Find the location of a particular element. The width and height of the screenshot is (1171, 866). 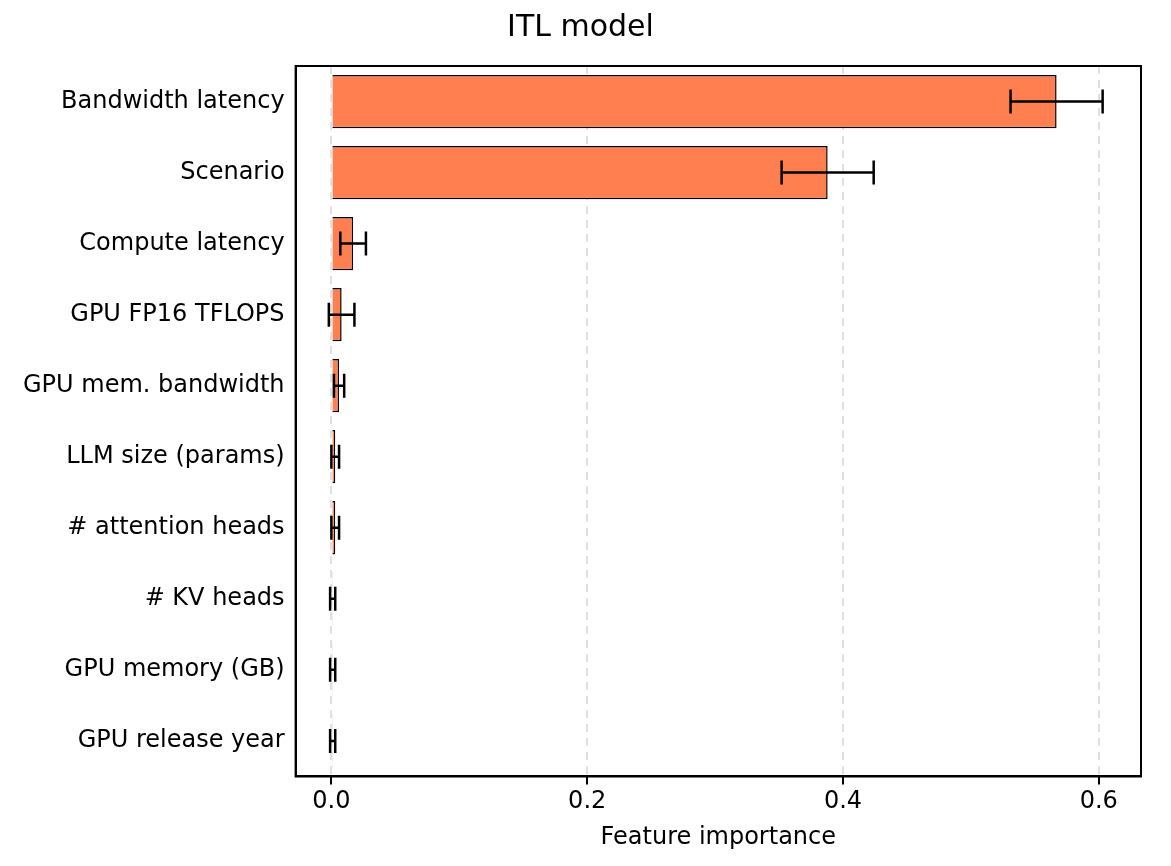

y-tick-label: # KV heads is located at coordinates (214, 597).